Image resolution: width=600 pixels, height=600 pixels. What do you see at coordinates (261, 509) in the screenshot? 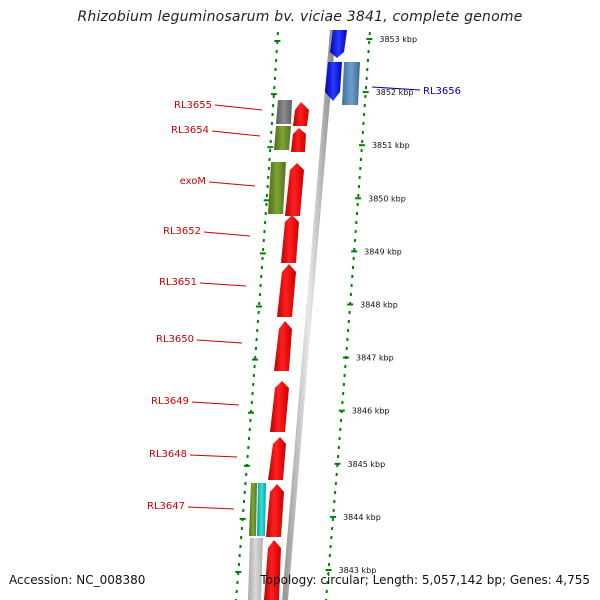
I see `feature-rl3647-teal` at bounding box center [261, 509].